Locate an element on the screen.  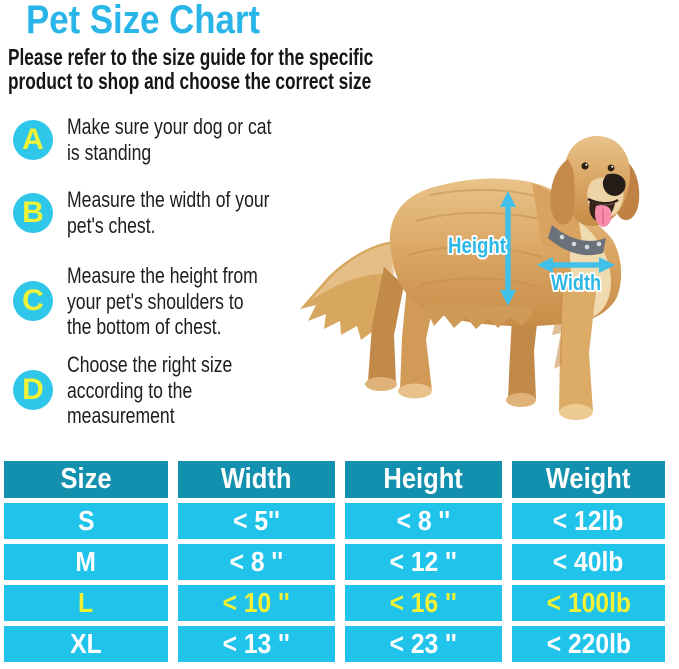
cell-text: S is located at coordinates (86, 520).